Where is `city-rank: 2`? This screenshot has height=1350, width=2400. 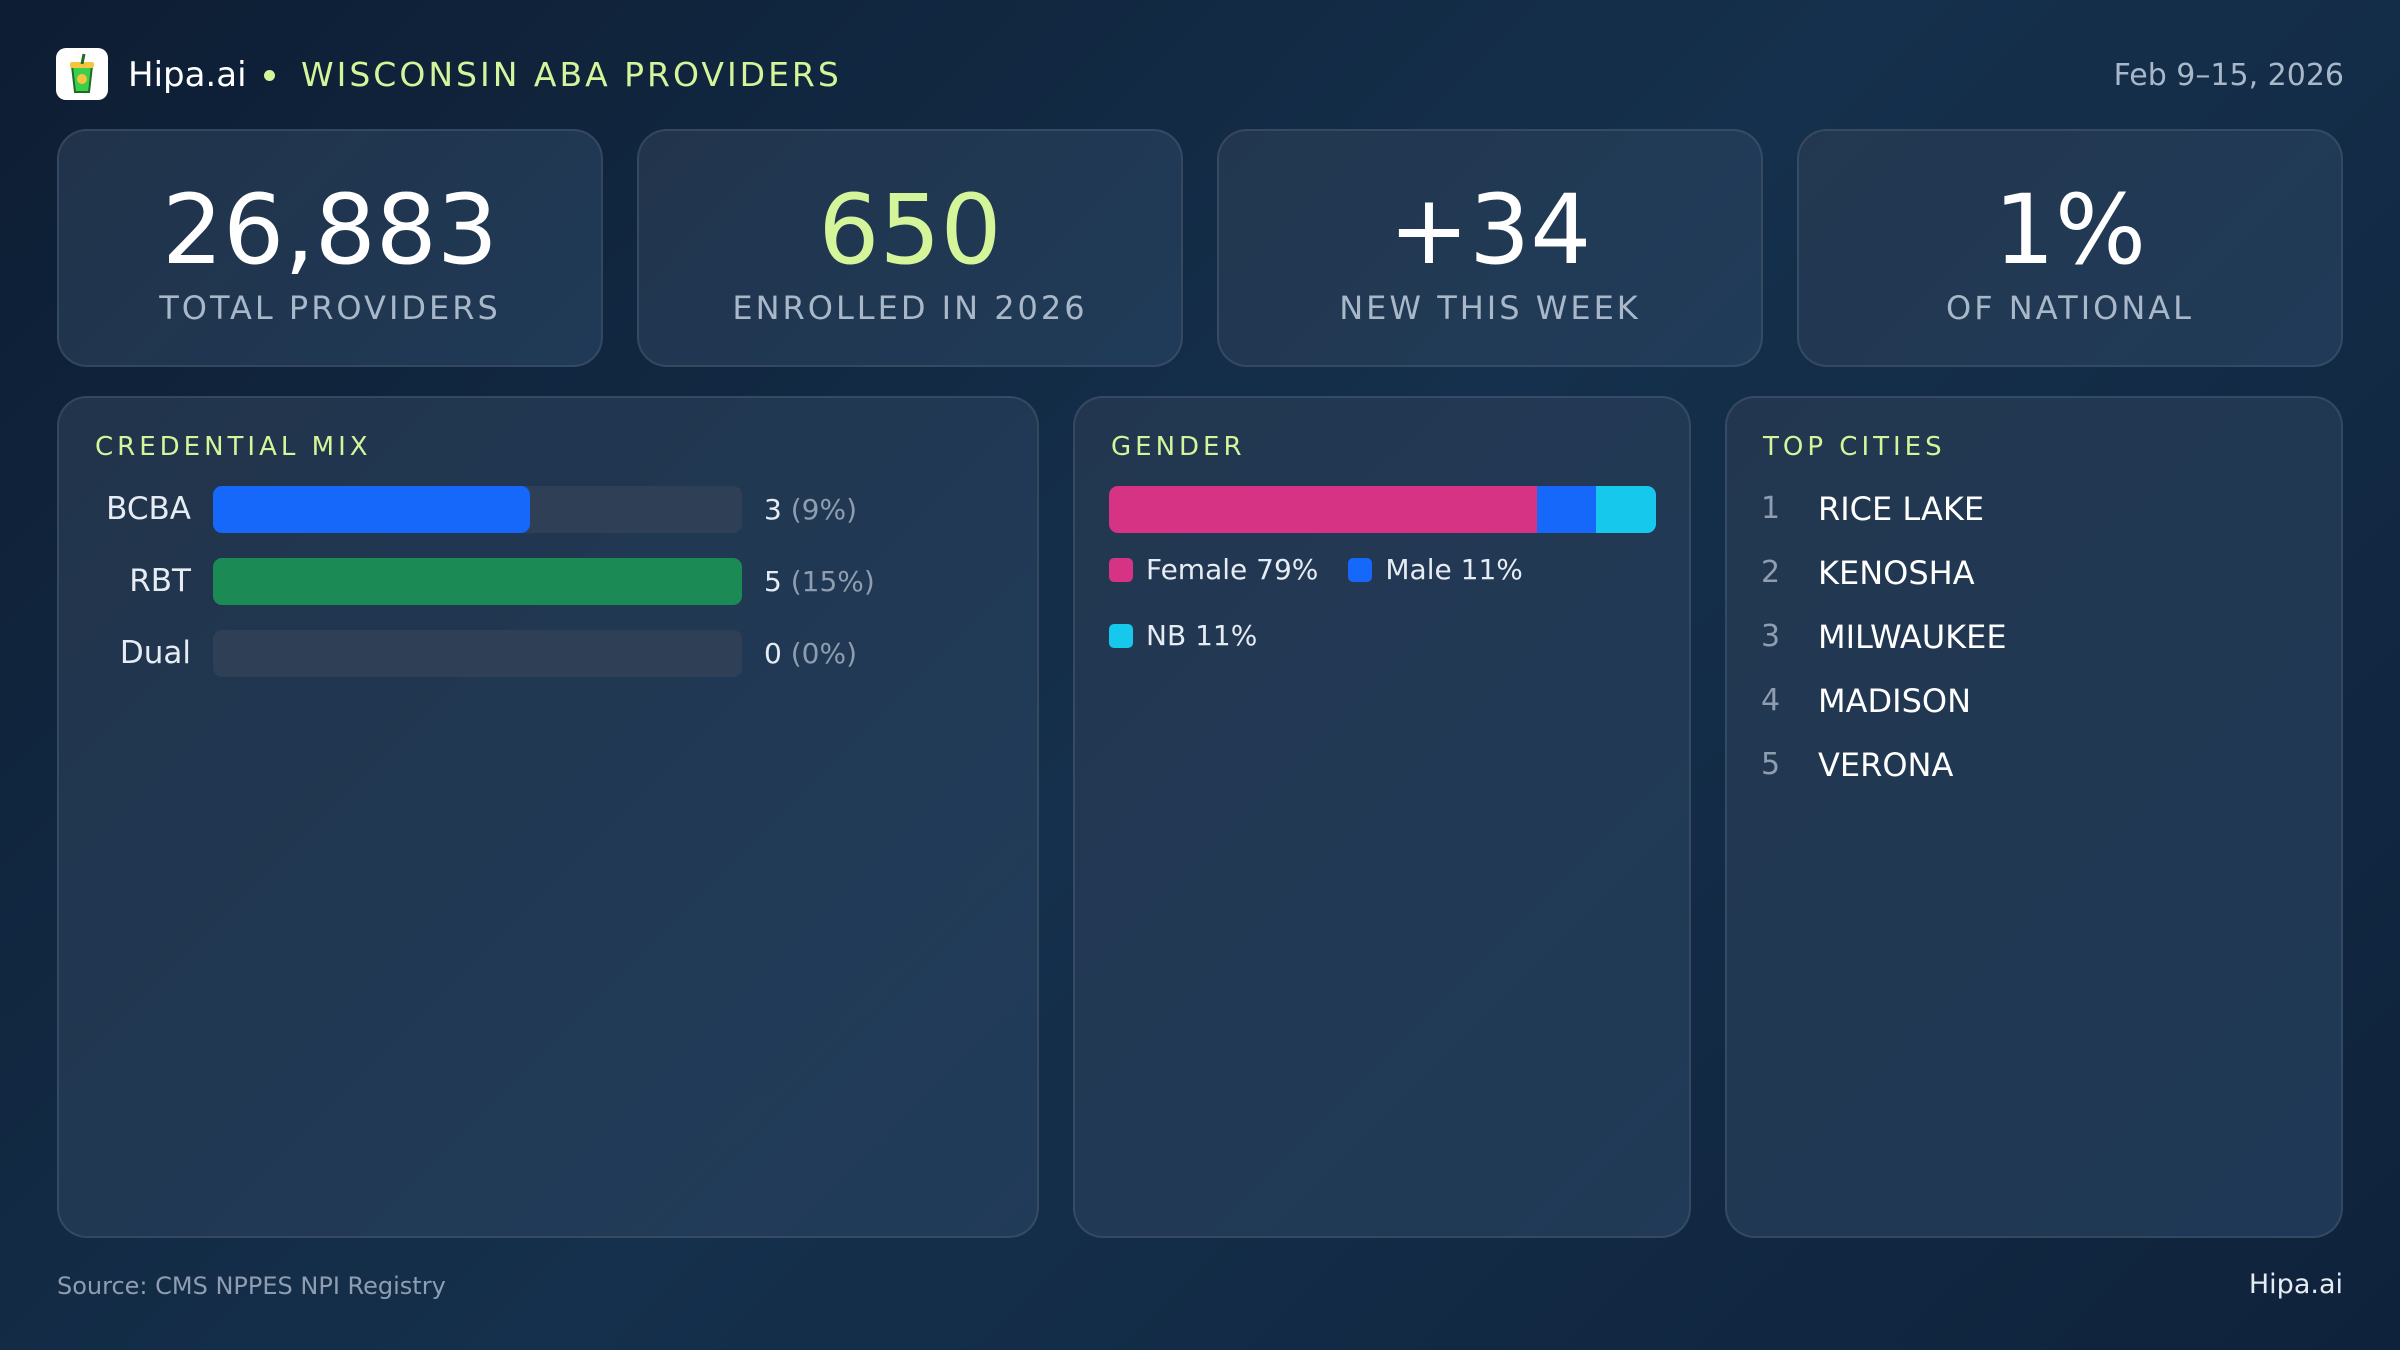 city-rank: 2 is located at coordinates (1771, 572).